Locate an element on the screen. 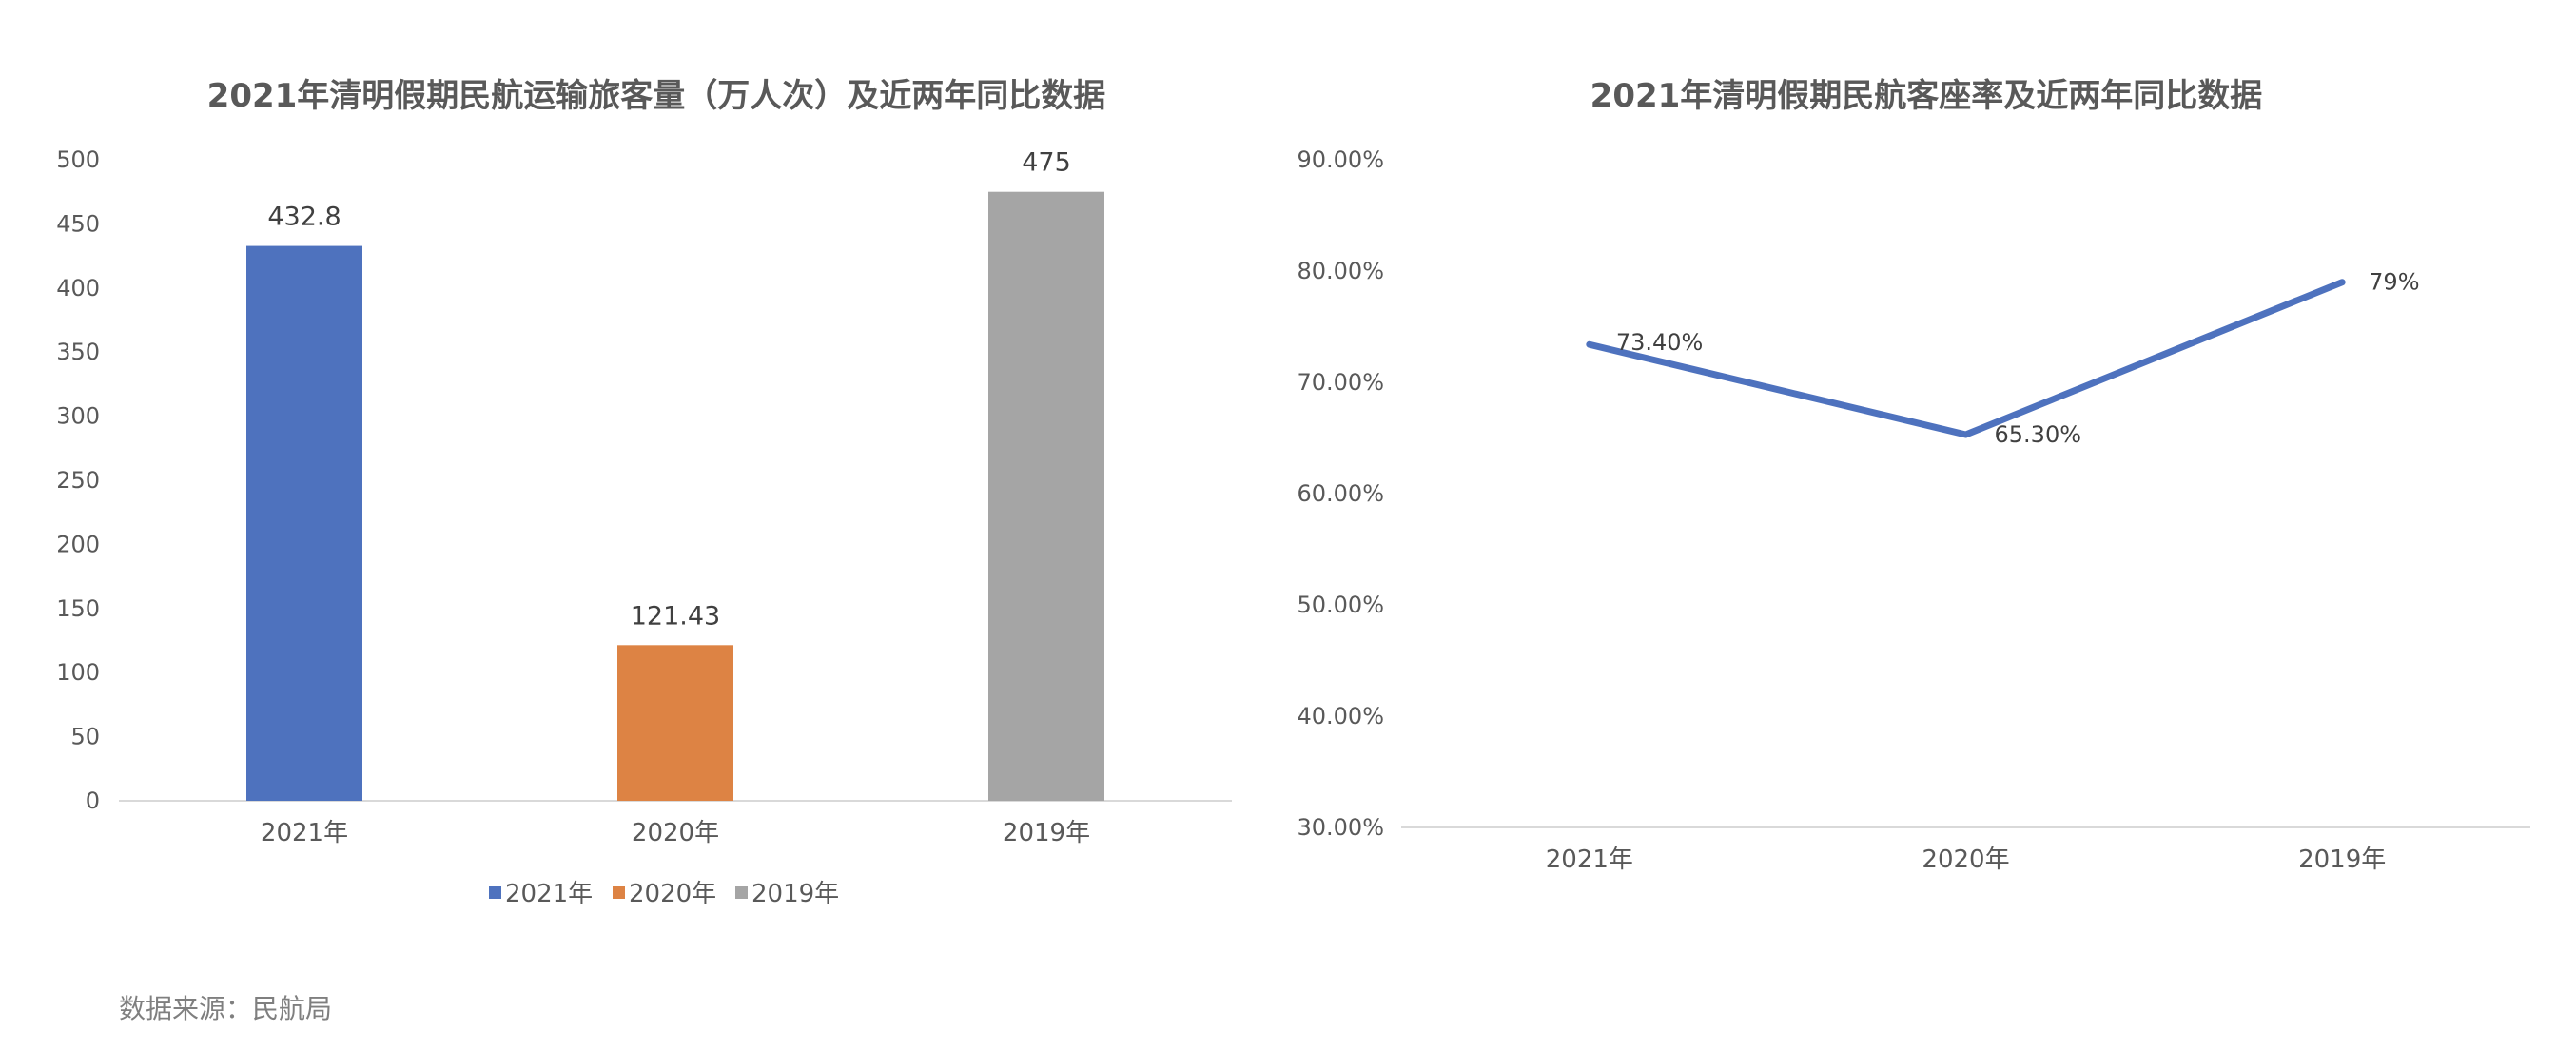 Image resolution: width=2576 pixels, height=1050 pixels. bar-y-tick-label: 350 is located at coordinates (78, 352).